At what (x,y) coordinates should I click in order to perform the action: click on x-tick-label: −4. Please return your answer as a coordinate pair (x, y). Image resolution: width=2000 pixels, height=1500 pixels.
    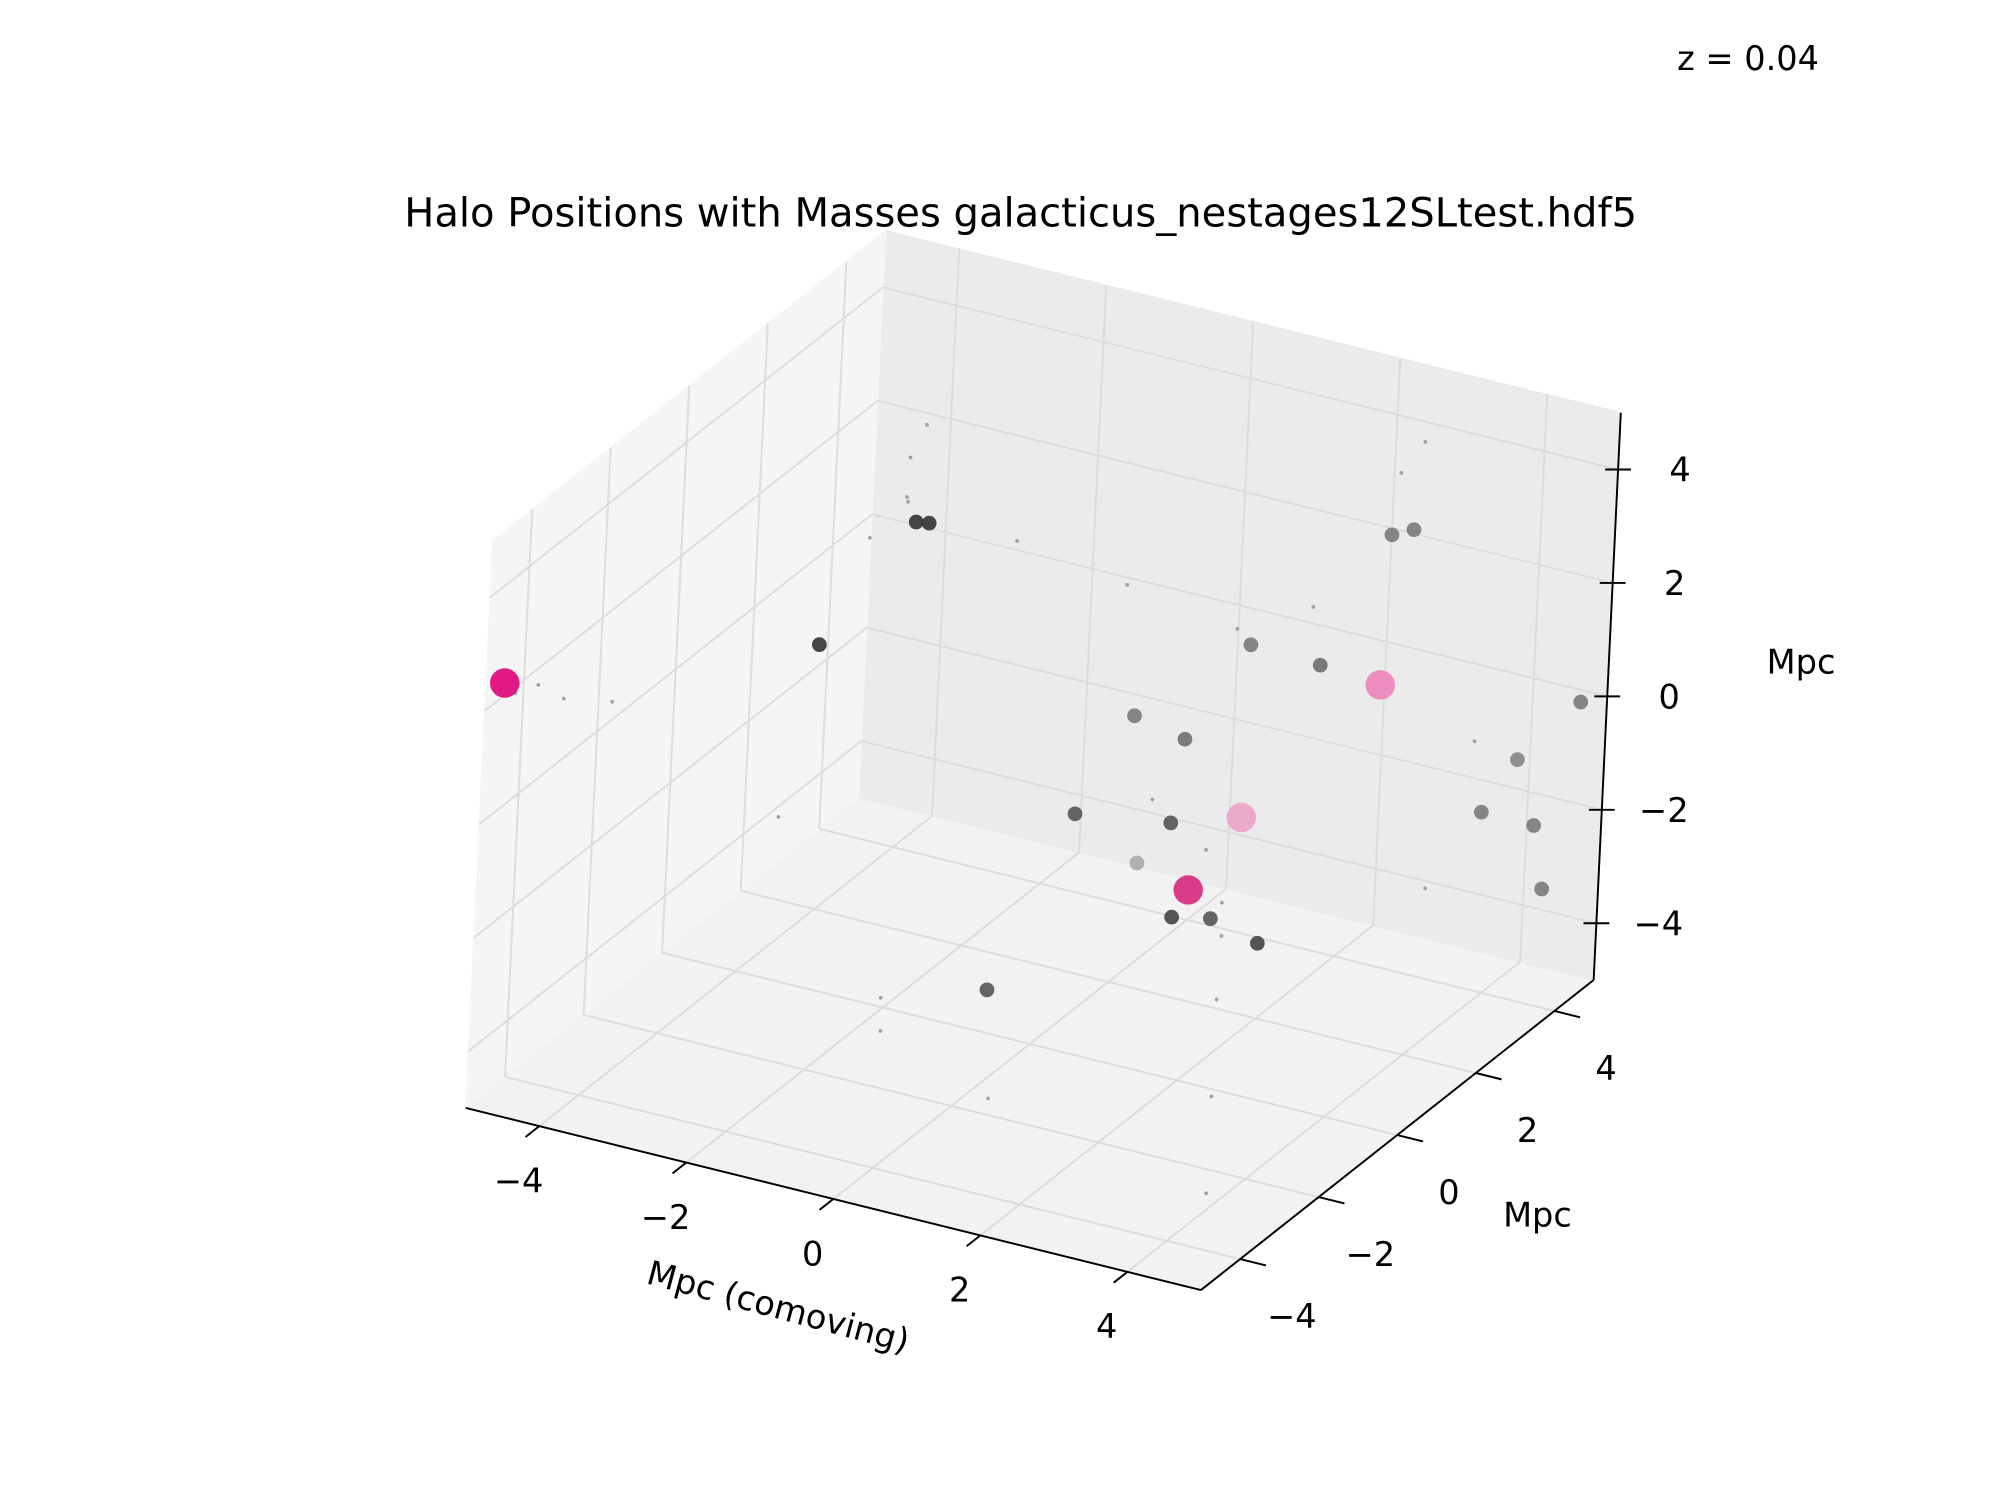
    Looking at the image, I should click on (519, 1180).